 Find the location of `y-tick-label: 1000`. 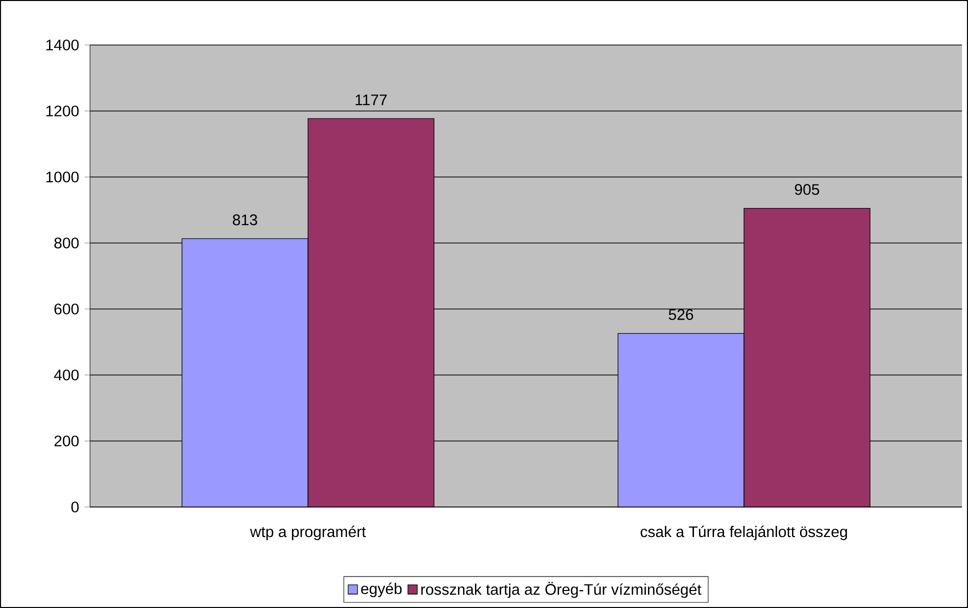

y-tick-label: 1000 is located at coordinates (62, 177).